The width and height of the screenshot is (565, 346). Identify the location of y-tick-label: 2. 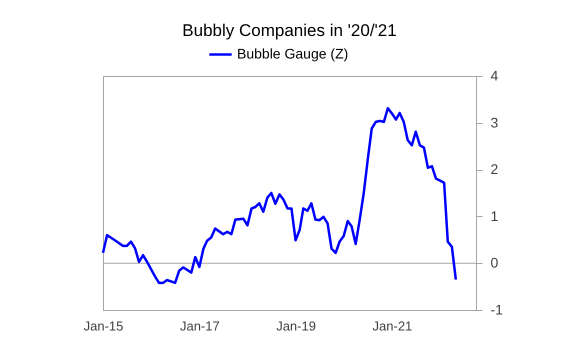
(494, 169).